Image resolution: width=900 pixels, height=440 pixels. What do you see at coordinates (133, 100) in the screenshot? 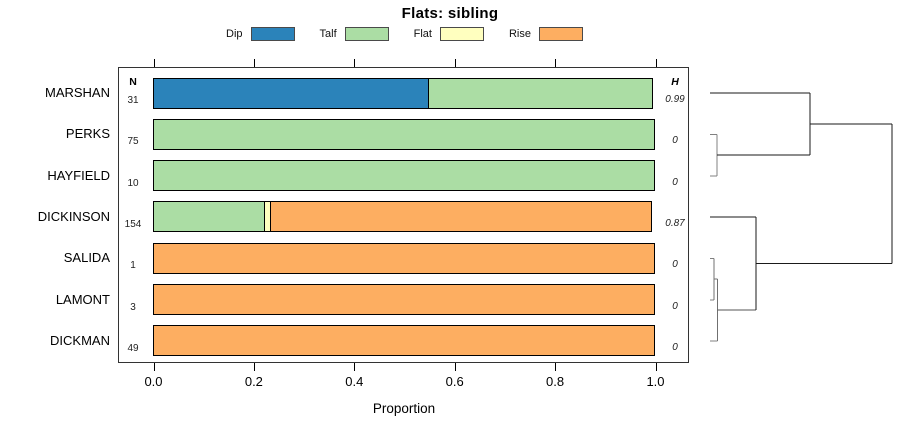
I see `row-n-value: 31` at bounding box center [133, 100].